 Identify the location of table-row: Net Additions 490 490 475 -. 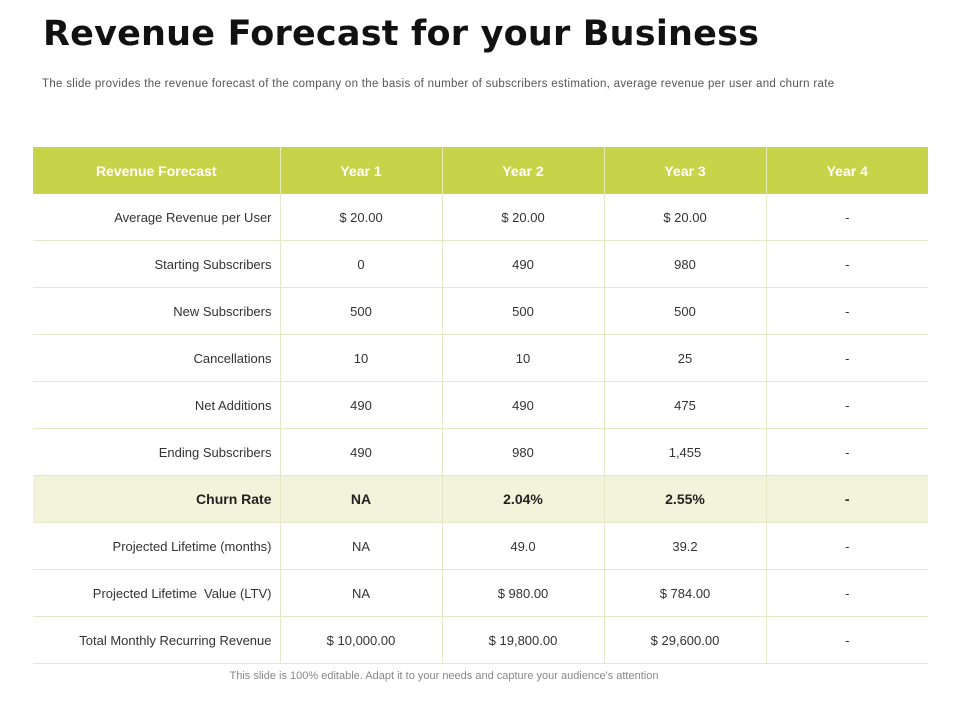
(480, 405).